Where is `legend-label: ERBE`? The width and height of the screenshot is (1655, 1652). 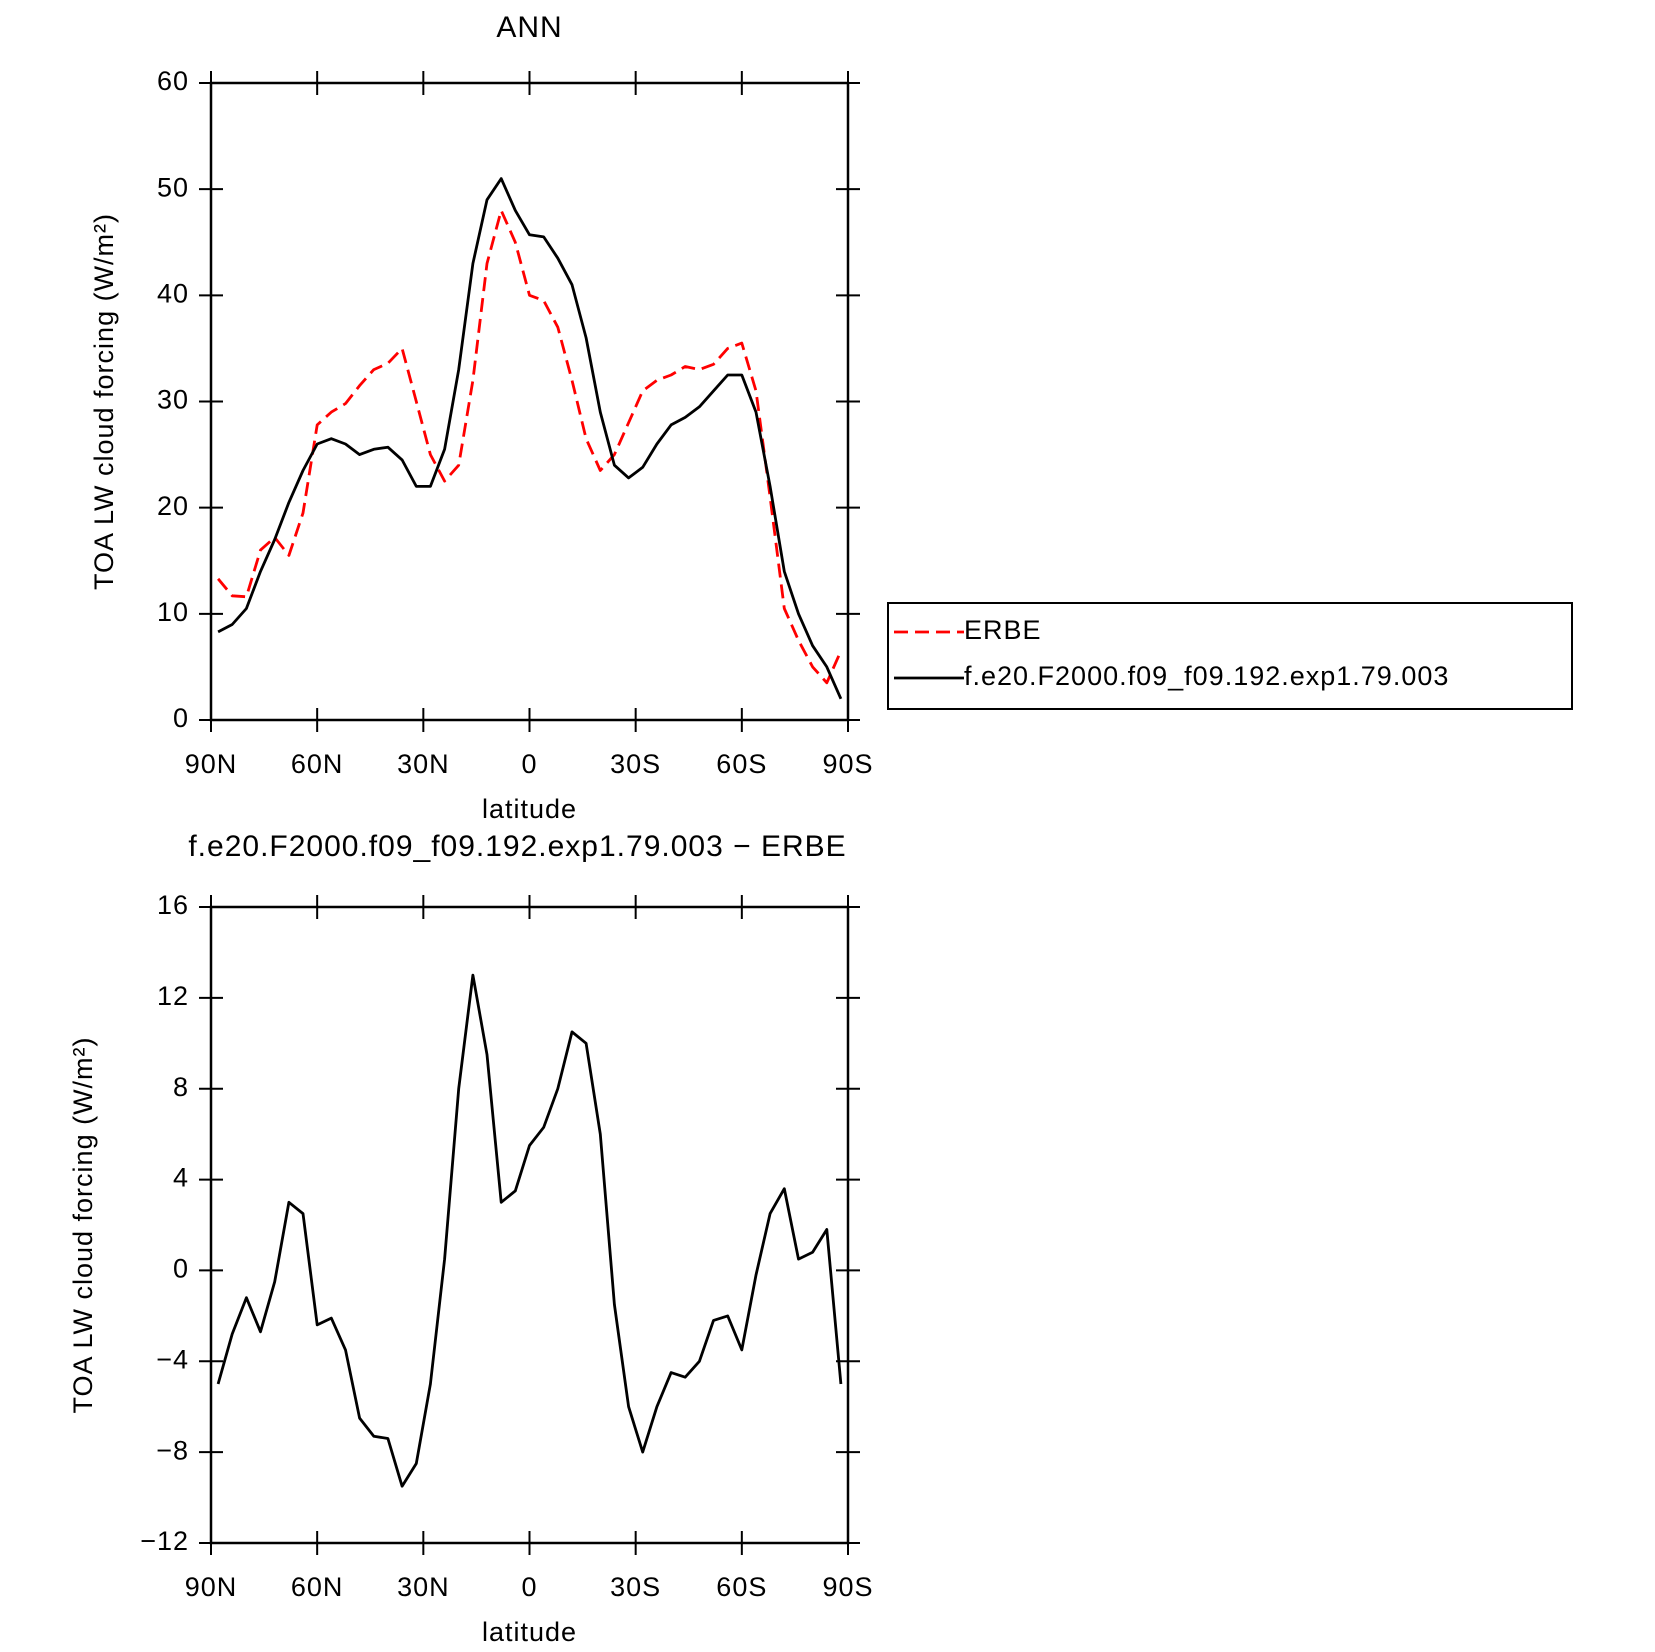
legend-label: ERBE is located at coordinates (1003, 630).